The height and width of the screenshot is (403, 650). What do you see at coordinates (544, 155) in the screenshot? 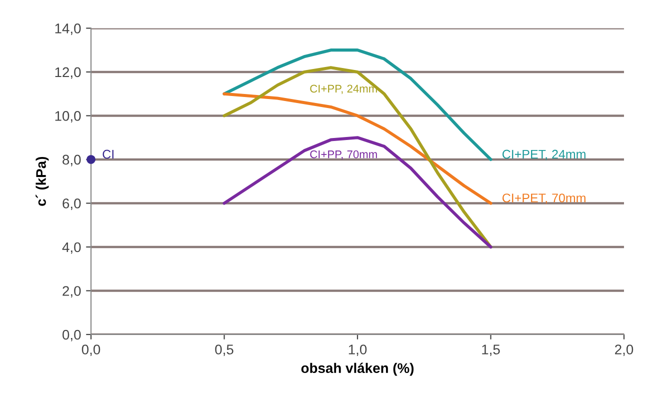
I see `annotation: CI+PET, 24mm` at bounding box center [544, 155].